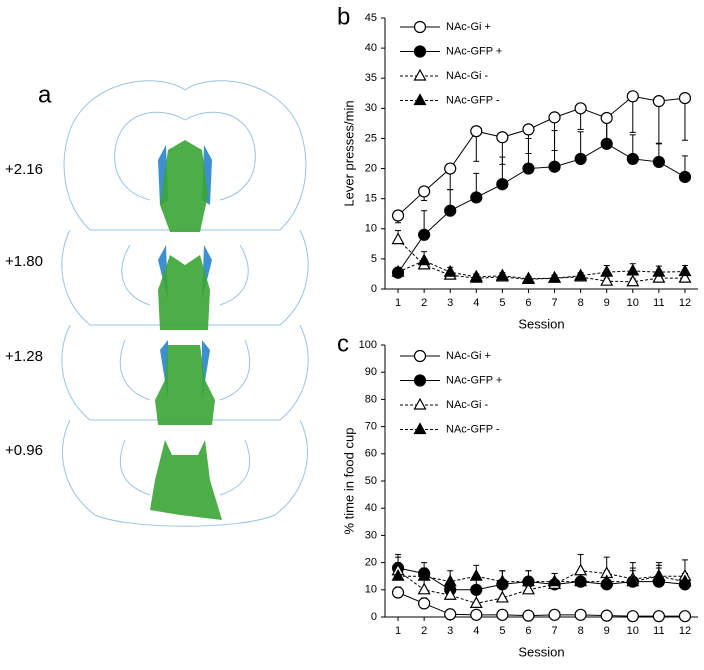  Describe the element at coordinates (398, 303) in the screenshot. I see `x-tick-label: 1` at that location.